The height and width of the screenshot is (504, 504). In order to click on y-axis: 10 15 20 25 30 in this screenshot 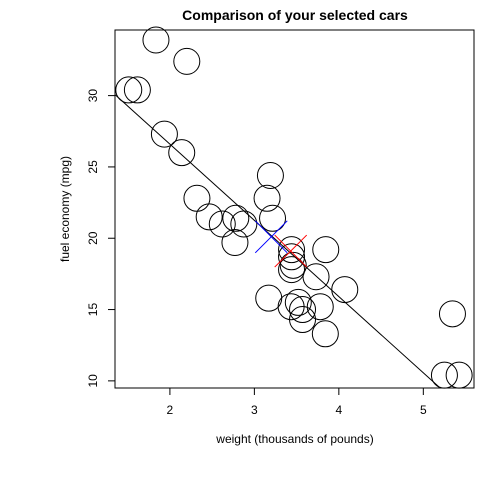, I will do `click(100, 238)`.